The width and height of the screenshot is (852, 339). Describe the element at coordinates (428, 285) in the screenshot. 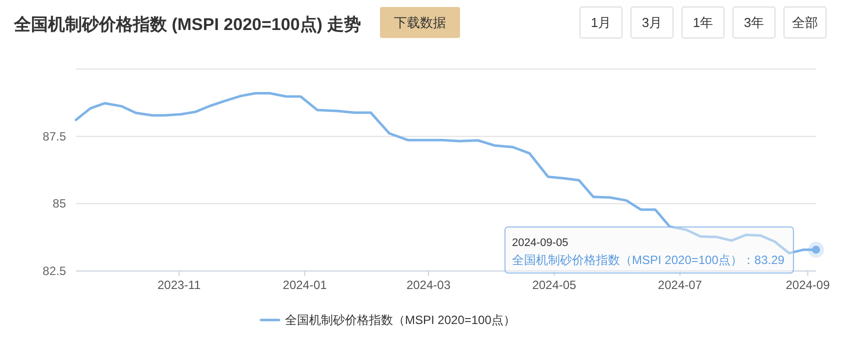

I see `x-tick-label: 2024-03` at that location.